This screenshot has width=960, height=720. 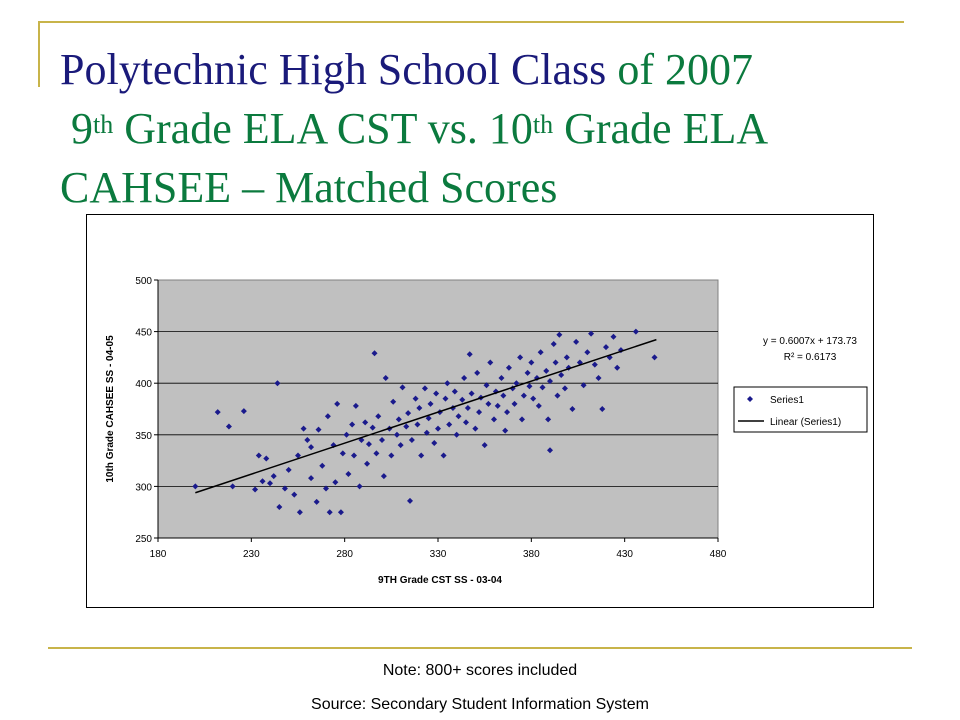 I want to click on left-accent-rule, so click(x=39, y=54).